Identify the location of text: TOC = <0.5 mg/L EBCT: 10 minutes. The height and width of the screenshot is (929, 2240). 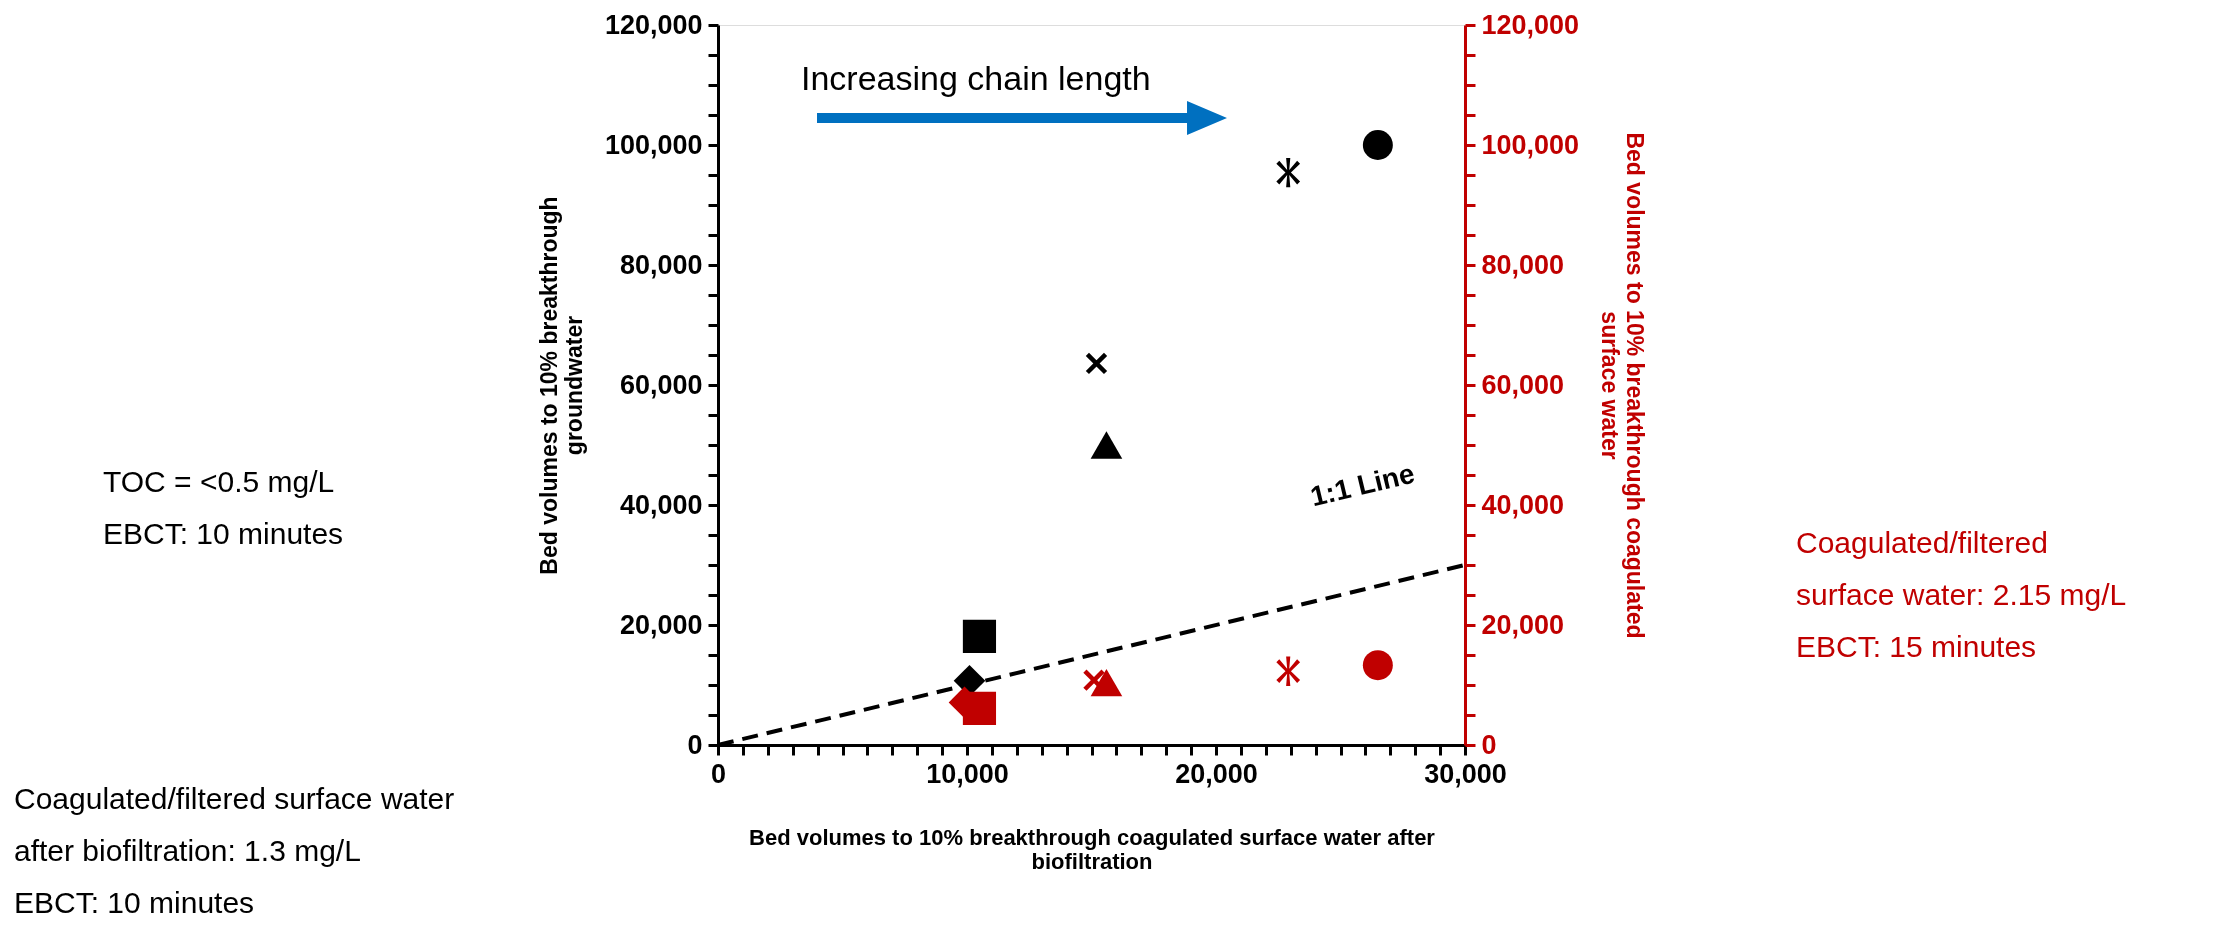
(223, 507).